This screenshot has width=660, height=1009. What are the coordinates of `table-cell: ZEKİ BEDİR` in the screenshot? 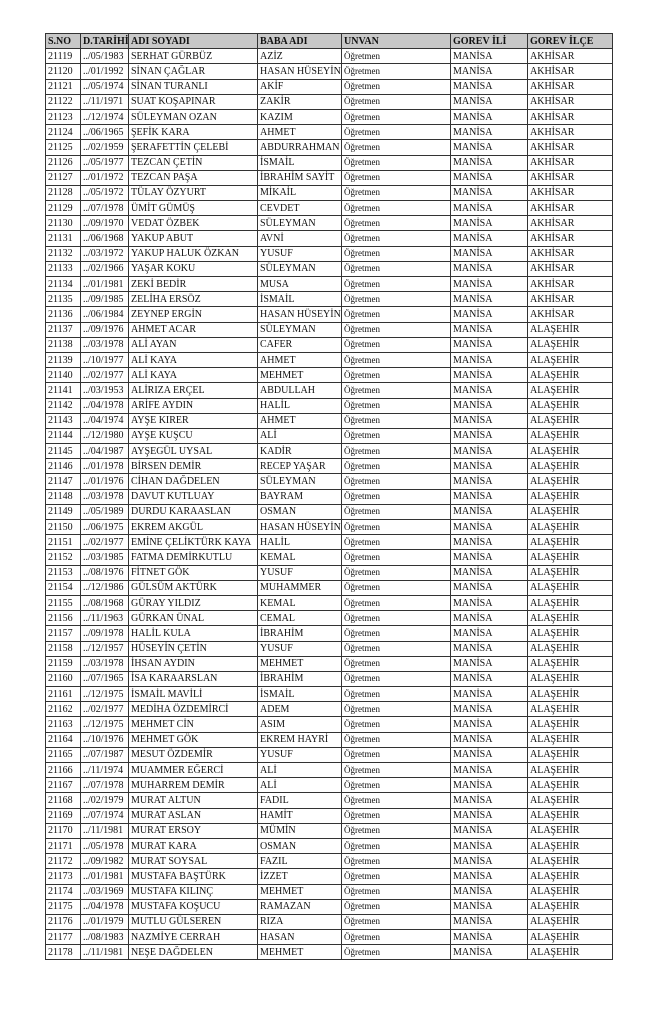 It's located at (193, 284).